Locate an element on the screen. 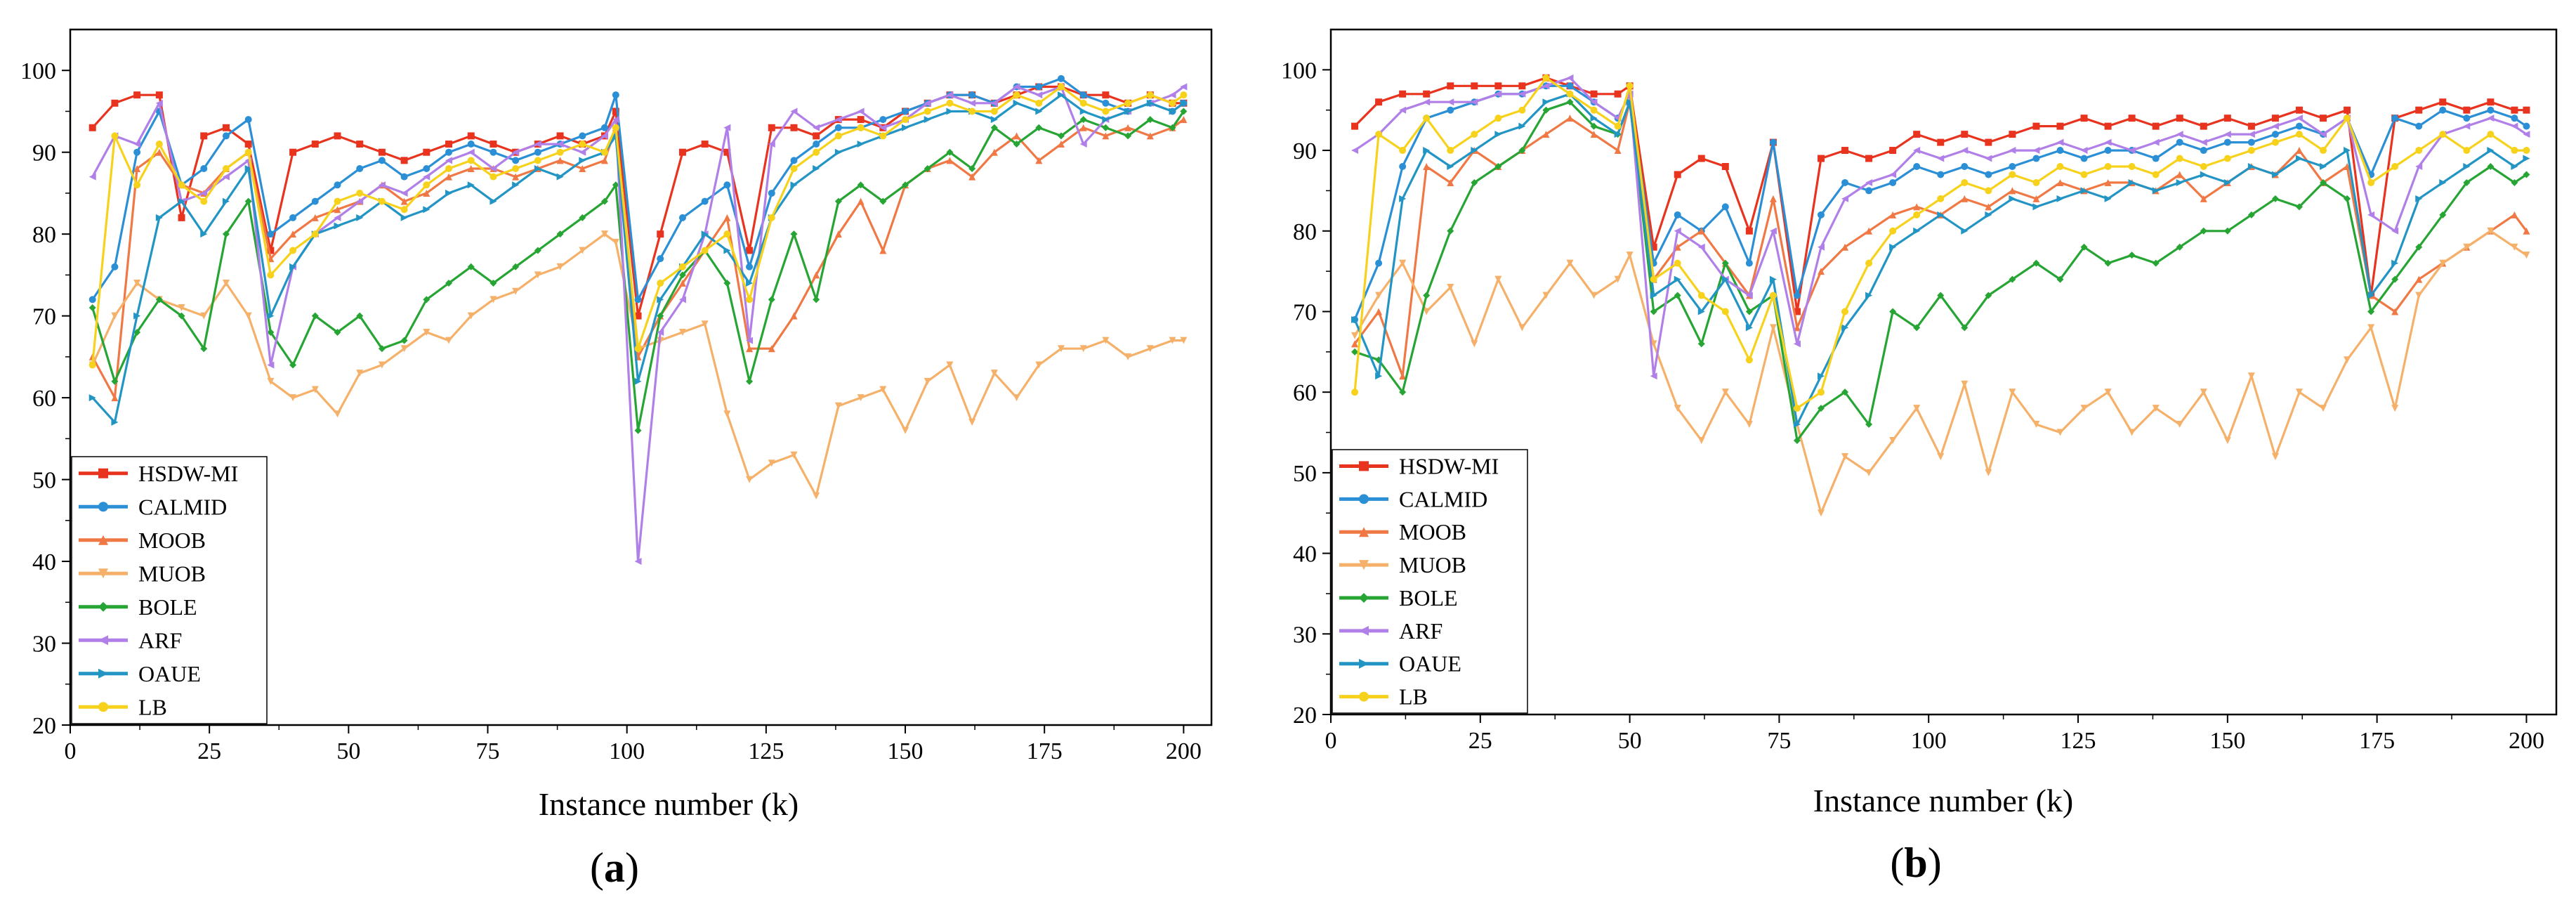 The width and height of the screenshot is (2576, 907). y-tick-label: 100 is located at coordinates (1299, 71).